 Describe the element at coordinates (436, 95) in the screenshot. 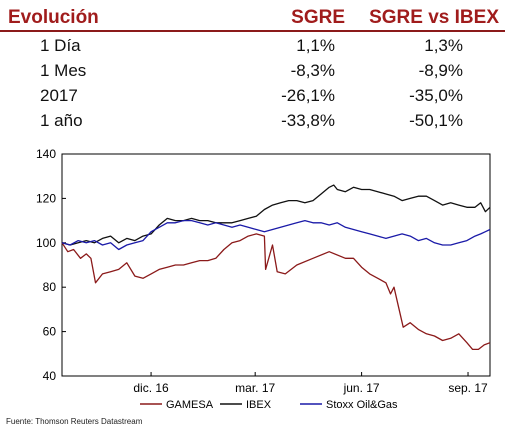

I see `row-vs-ibex-value: -35,0%` at that location.